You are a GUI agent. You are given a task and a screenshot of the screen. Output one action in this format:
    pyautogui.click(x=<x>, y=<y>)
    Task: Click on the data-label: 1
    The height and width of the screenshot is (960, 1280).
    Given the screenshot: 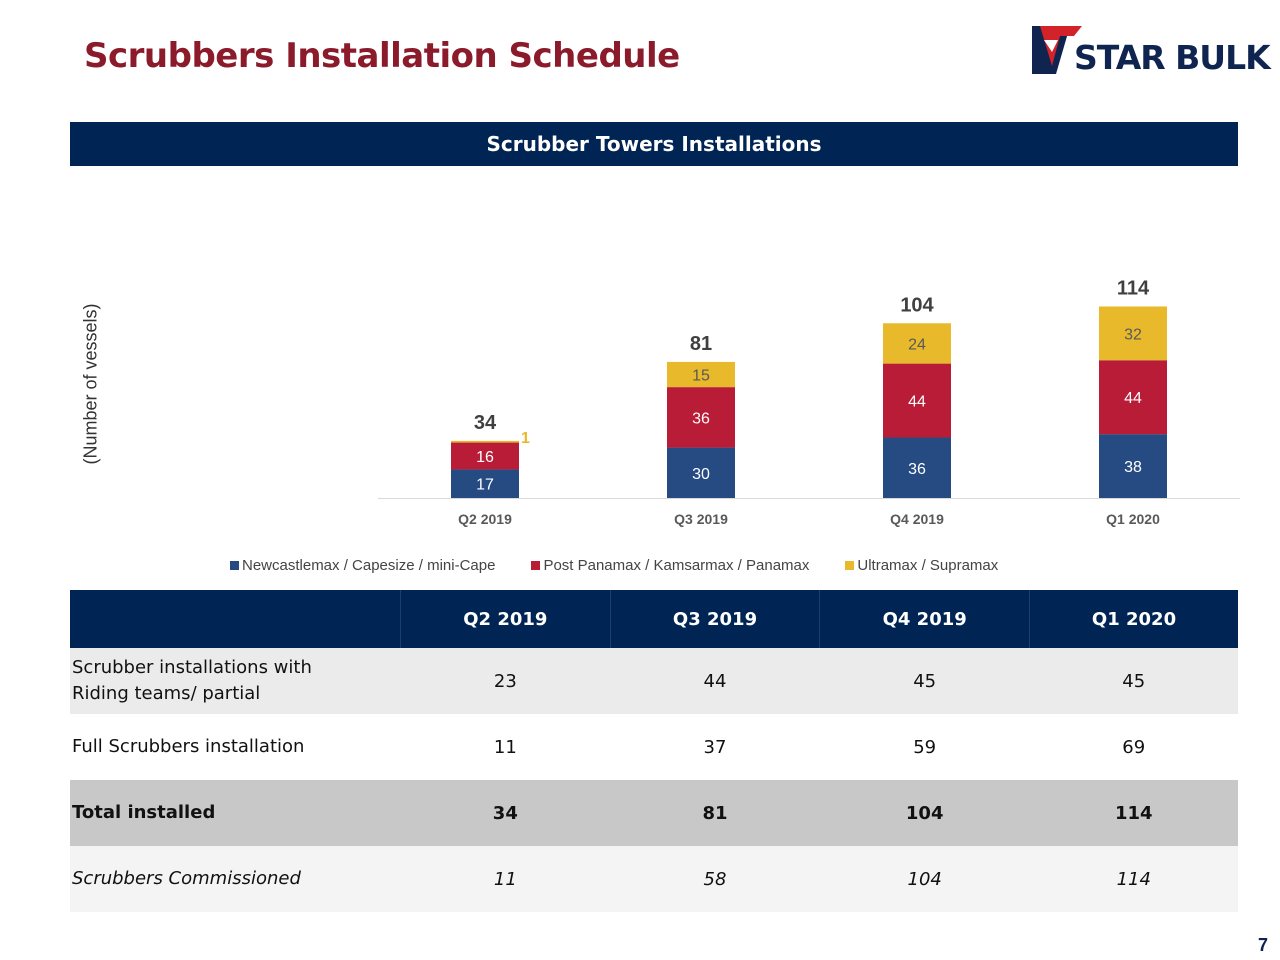 What is the action you would take?
    pyautogui.click(x=525, y=438)
    